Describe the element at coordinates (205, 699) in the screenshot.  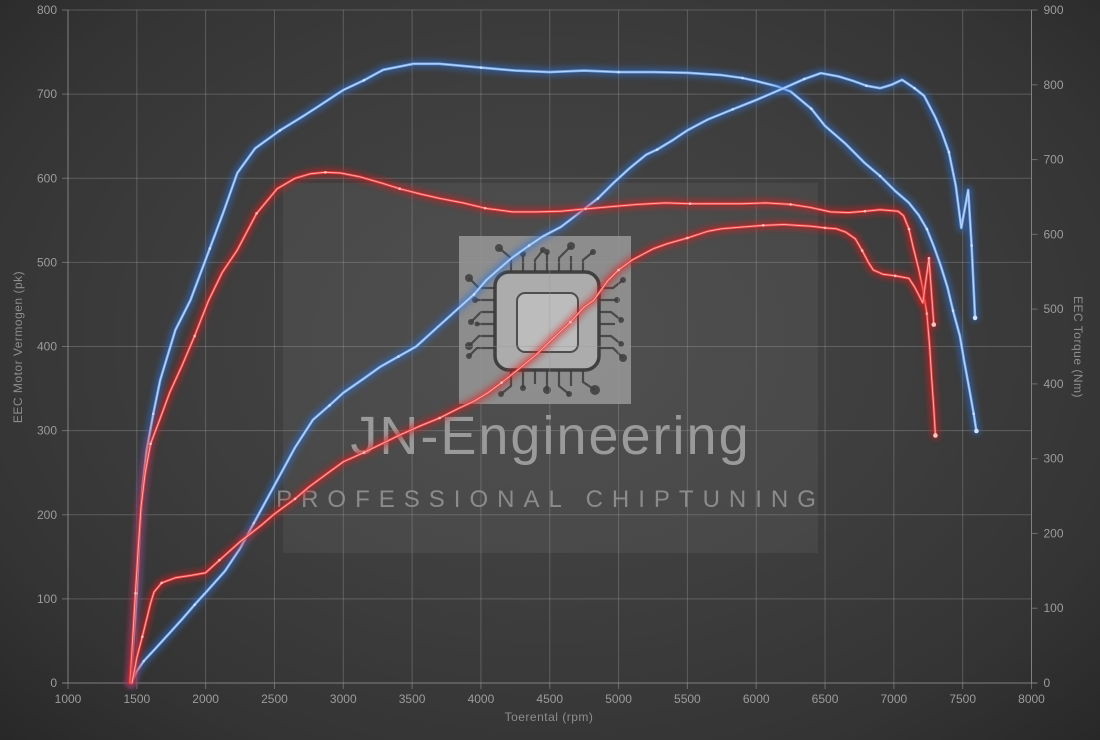
I see `svg-text: 2000` at that location.